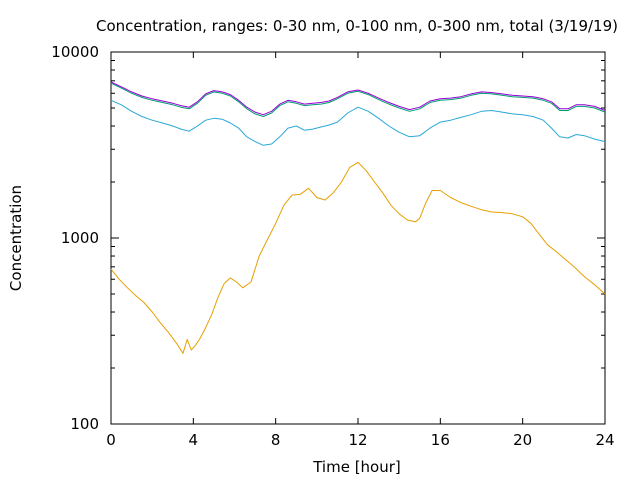 This screenshot has width=640, height=480. Describe the element at coordinates (16, 238) in the screenshot. I see `y-axis-label: Concentration` at that location.